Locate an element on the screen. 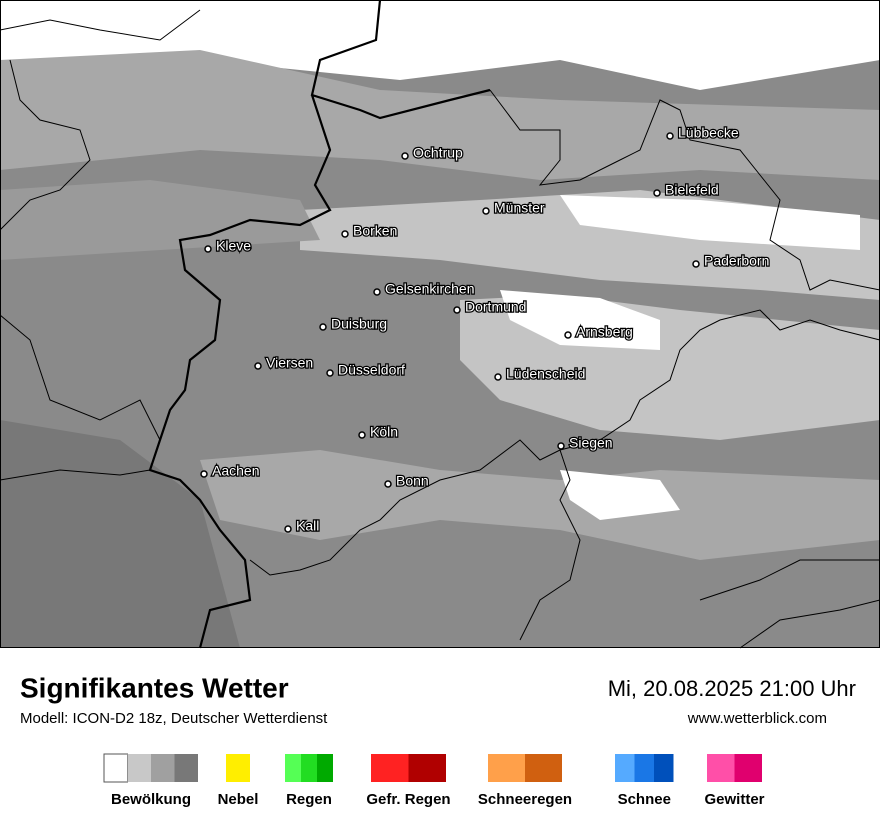 Image resolution: width=880 pixels, height=830 pixels. city-label: Lüdenscheid is located at coordinates (545, 374).